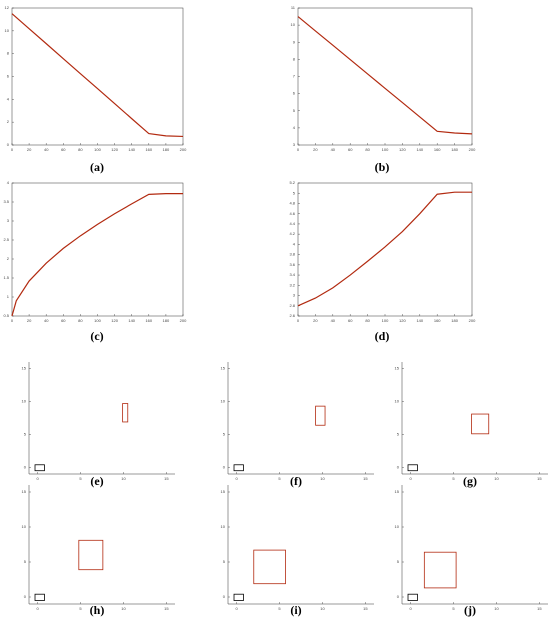 This screenshot has height=631, width=550. Describe the element at coordinates (8, 296) in the screenshot. I see `y-tick-label: 1` at that location.